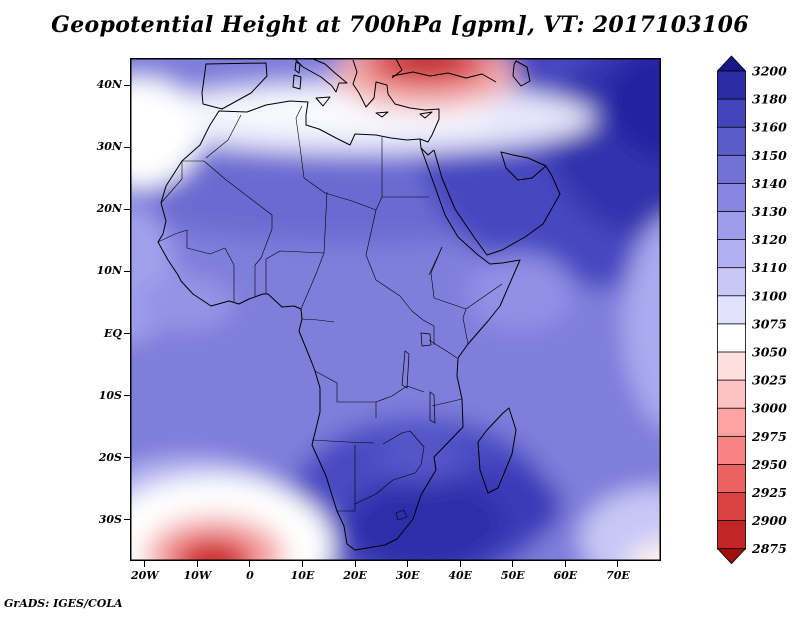 The image size is (800, 618). Describe the element at coordinates (323, 101) in the screenshot. I see `sicily-coastline` at that location.